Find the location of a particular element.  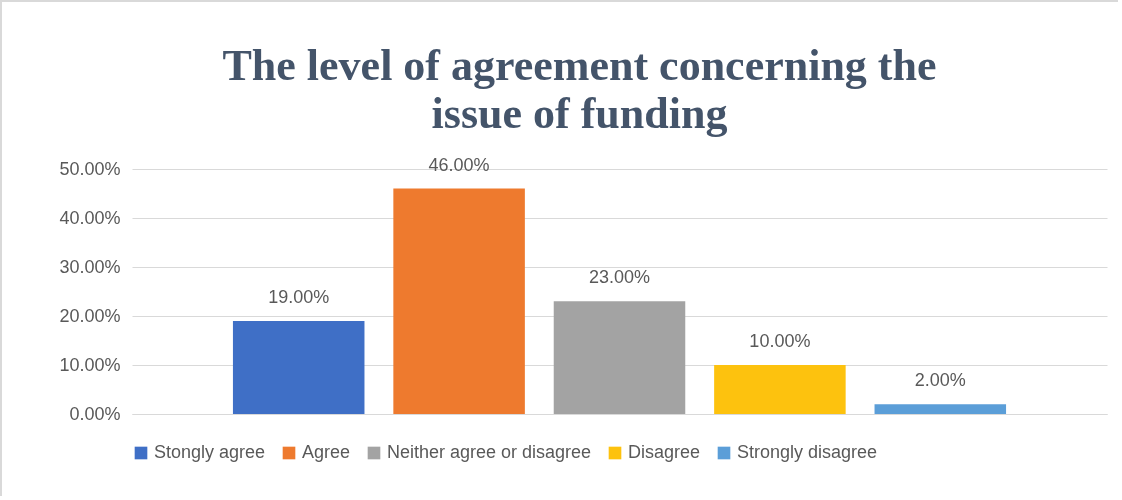

legend-label: Stongly agree is located at coordinates (210, 452).